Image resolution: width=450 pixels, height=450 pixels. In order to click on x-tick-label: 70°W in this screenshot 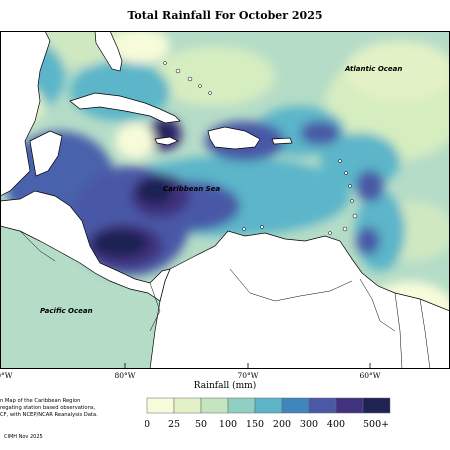, I will do `click(247, 375)`.